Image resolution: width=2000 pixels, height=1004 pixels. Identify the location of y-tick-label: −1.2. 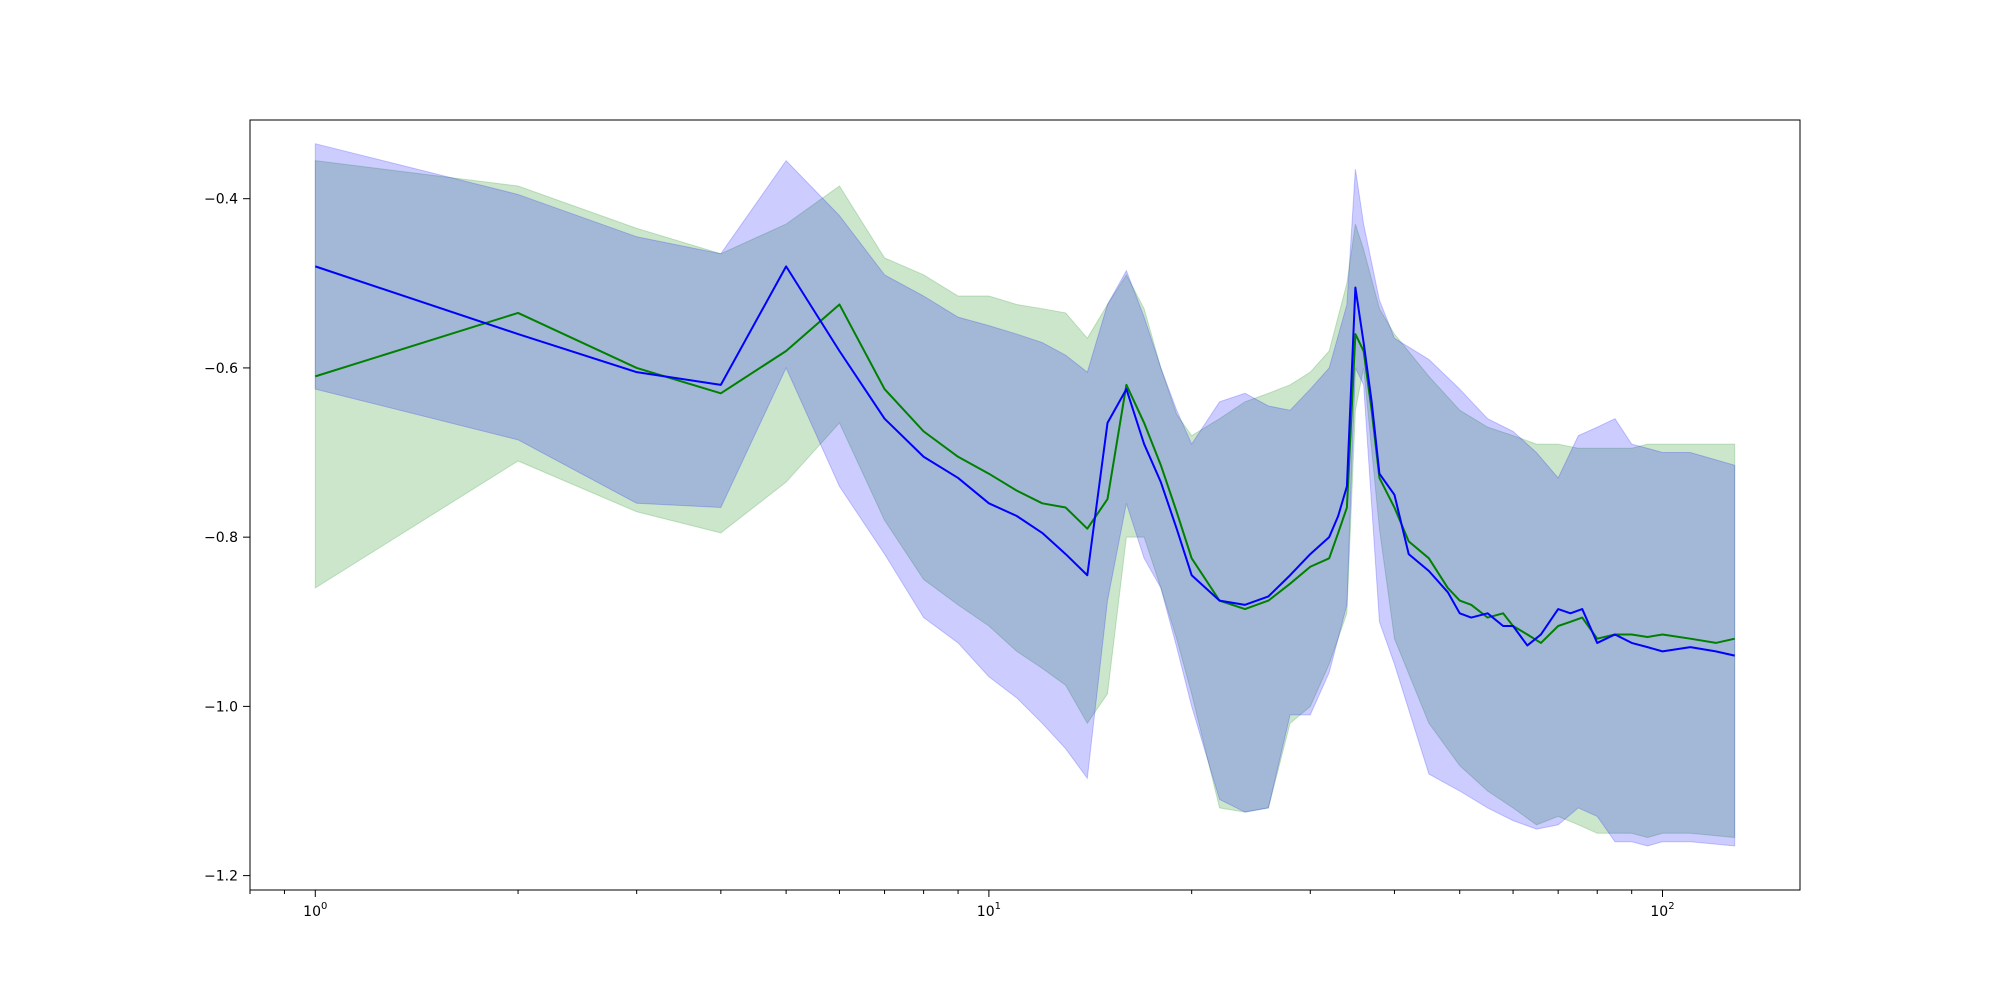
(221, 877).